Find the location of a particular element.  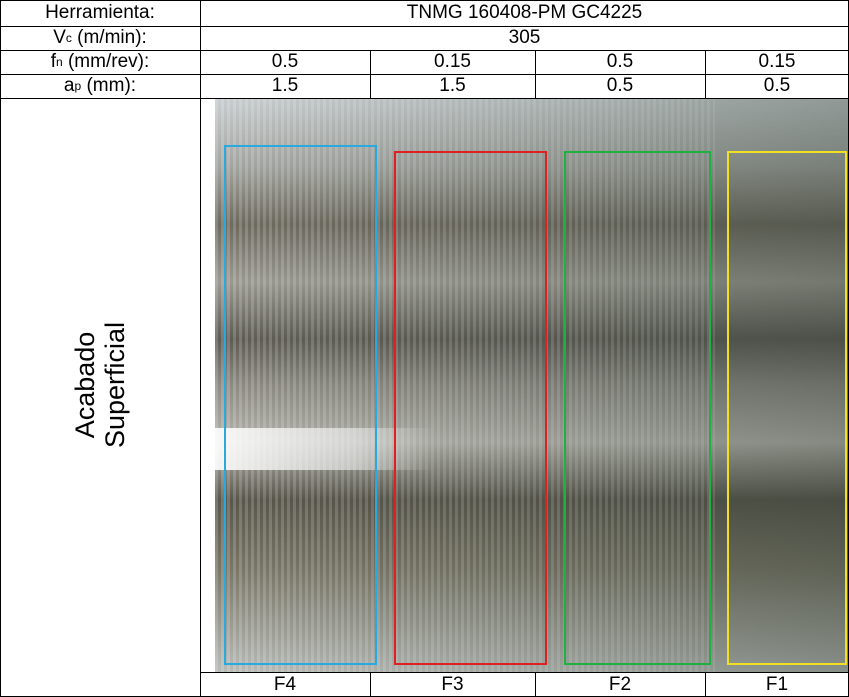

value: F4 is located at coordinates (285, 684).